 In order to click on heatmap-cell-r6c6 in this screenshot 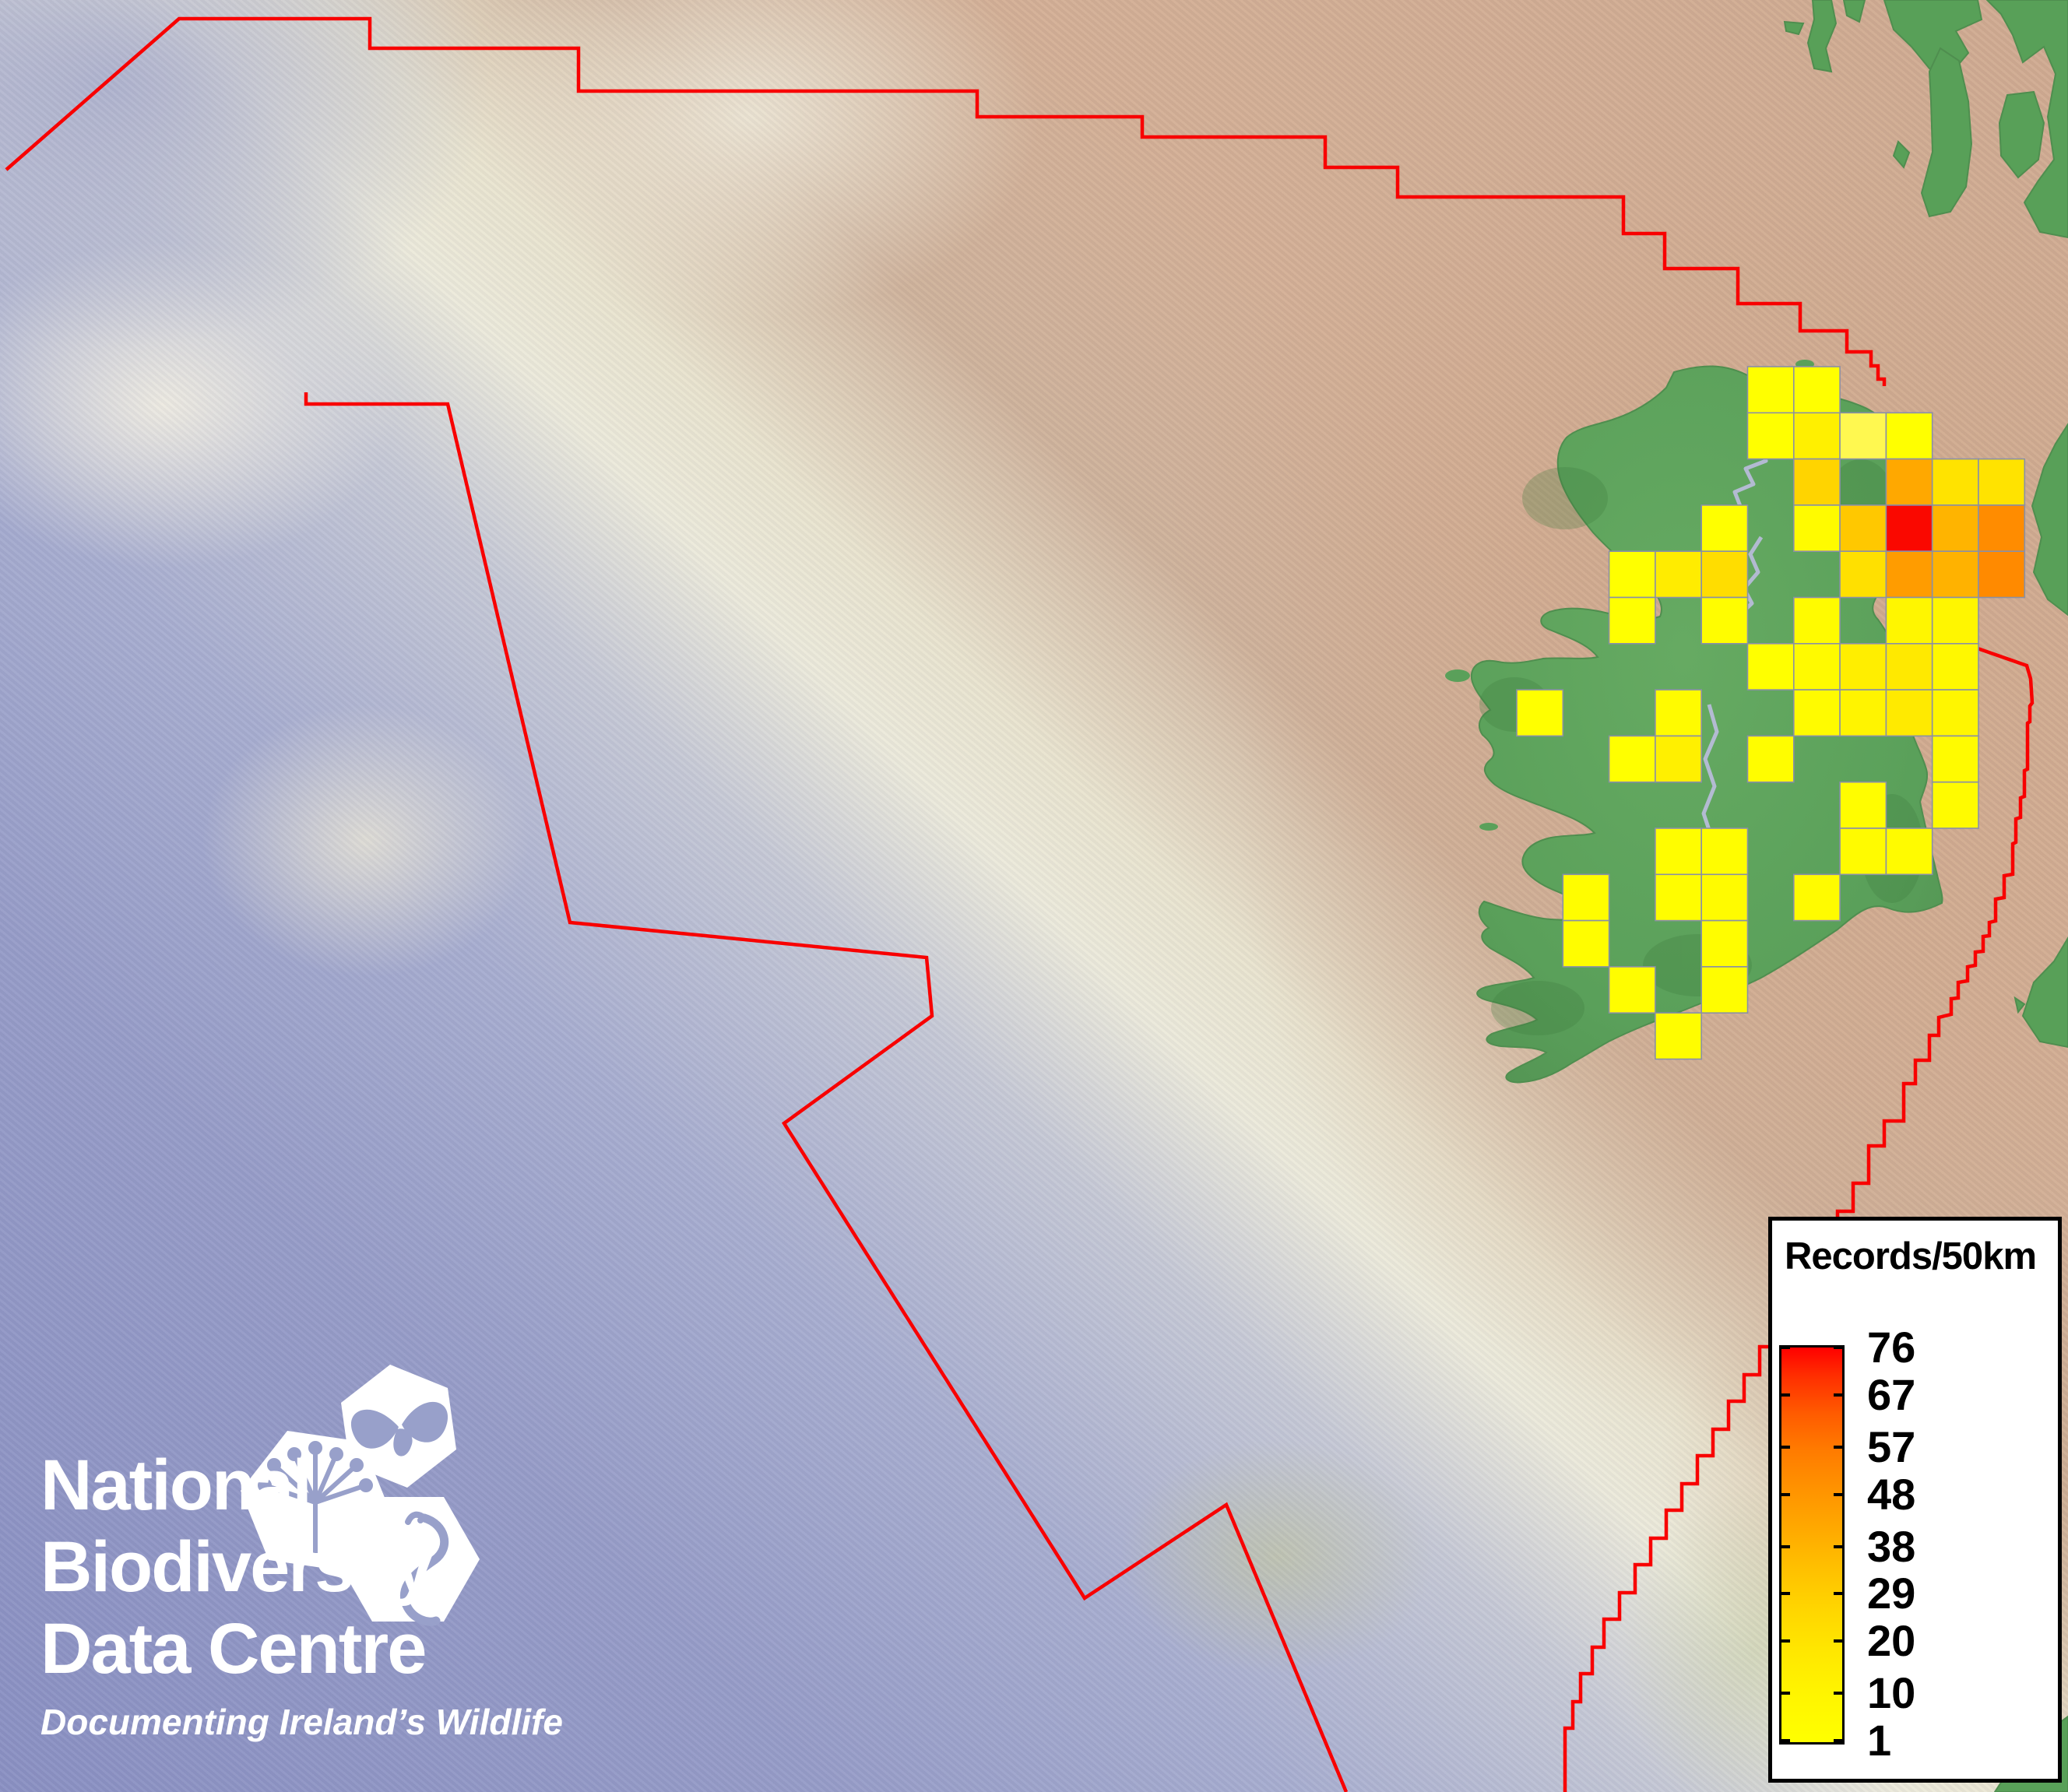, I will do `click(1817, 666)`.